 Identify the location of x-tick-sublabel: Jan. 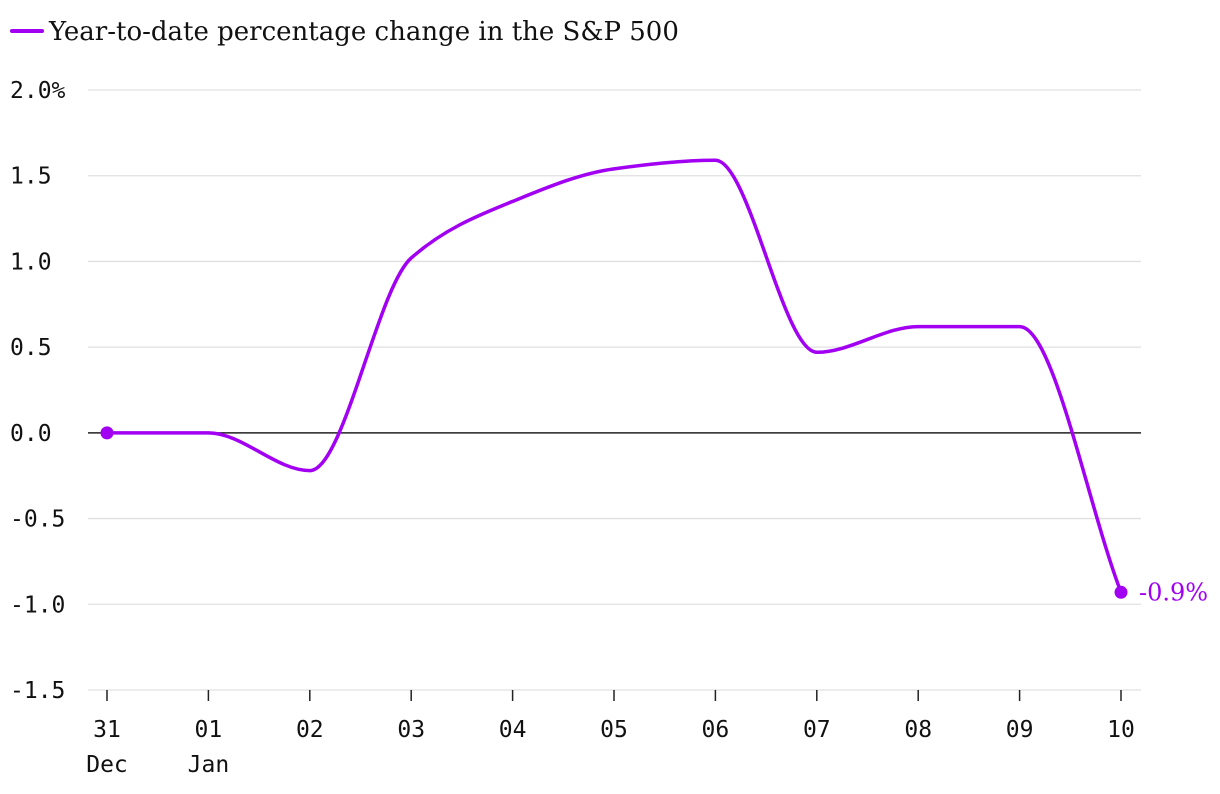
(209, 765).